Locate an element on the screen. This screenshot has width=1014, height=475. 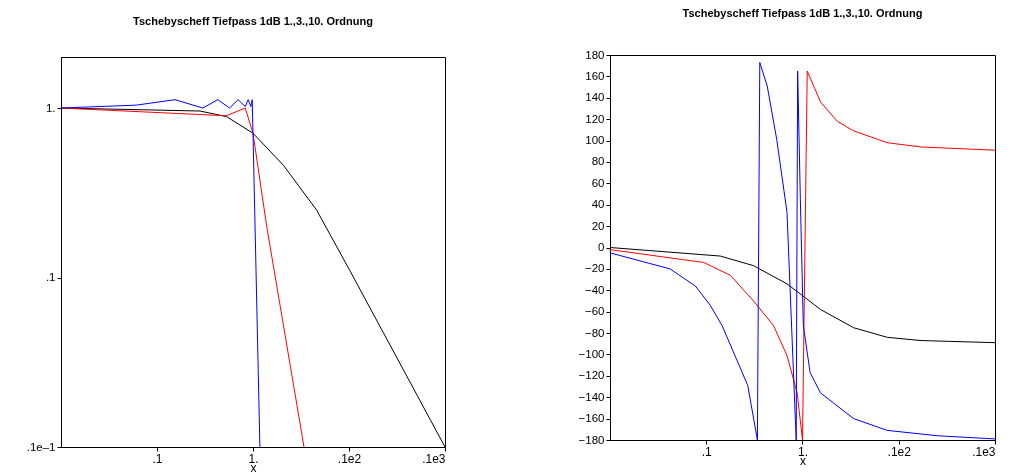
y-tick-label: 140 is located at coordinates (595, 97).